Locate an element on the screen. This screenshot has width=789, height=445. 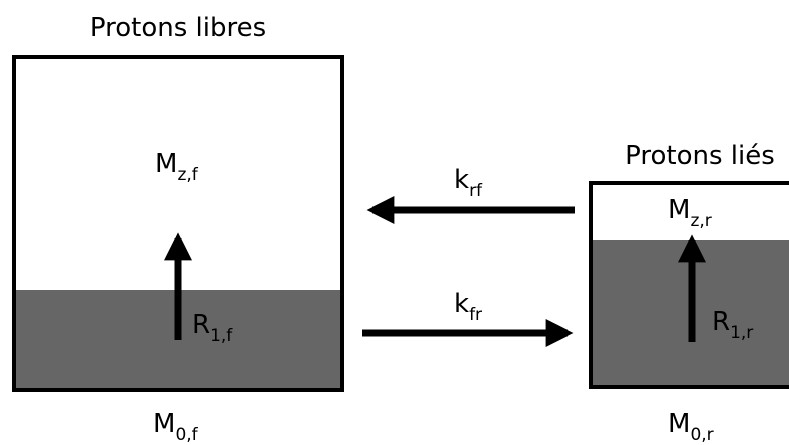
label: kfr is located at coordinates (468, 307).